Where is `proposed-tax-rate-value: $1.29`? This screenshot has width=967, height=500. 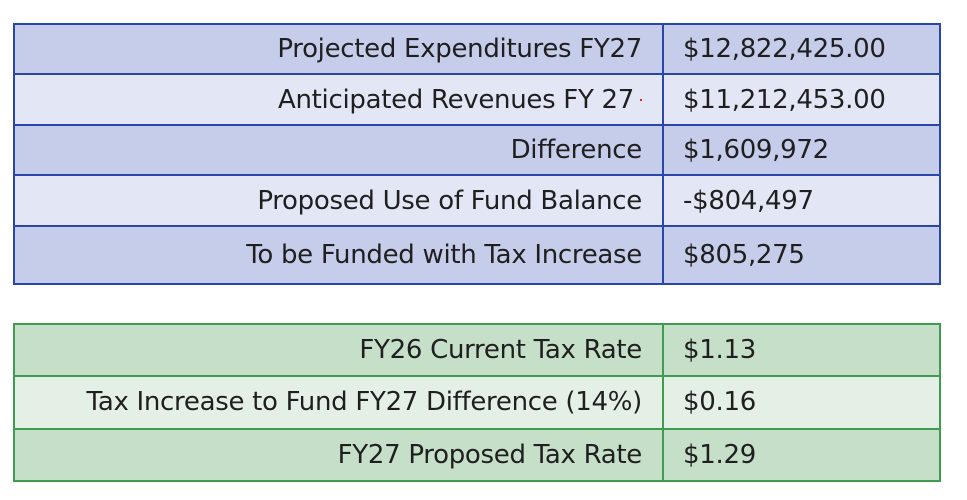 proposed-tax-rate-value: $1.29 is located at coordinates (801, 455).